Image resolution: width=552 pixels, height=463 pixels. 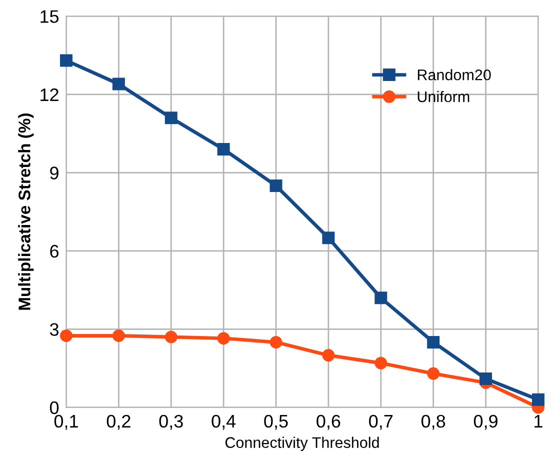 What do you see at coordinates (171, 422) in the screenshot?
I see `x-tick-label: 0,3` at bounding box center [171, 422].